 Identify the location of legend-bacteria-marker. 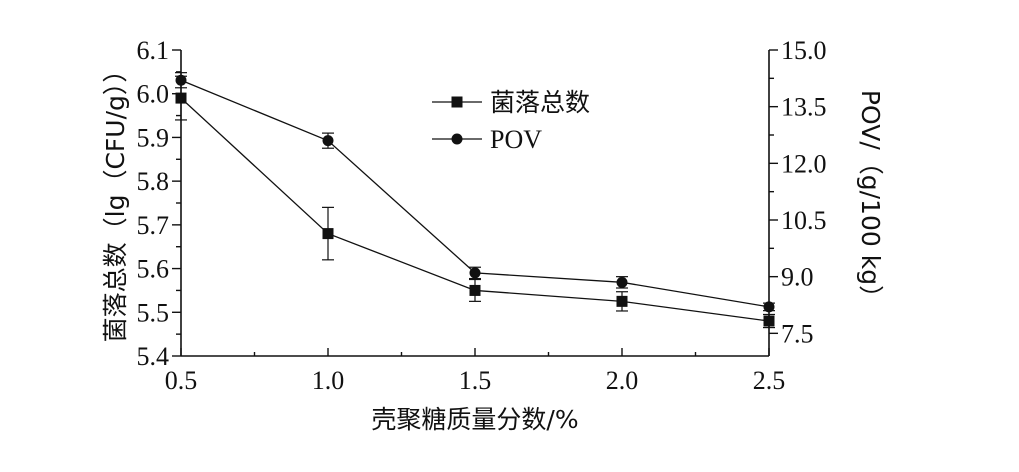
(457, 102).